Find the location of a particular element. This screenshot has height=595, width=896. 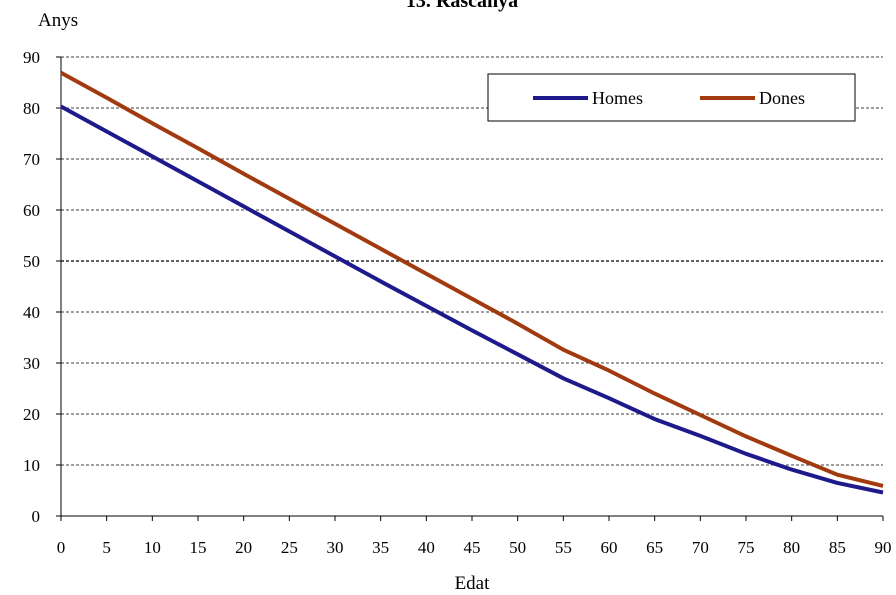

x-tick-label-25: 25 is located at coordinates (289, 547).